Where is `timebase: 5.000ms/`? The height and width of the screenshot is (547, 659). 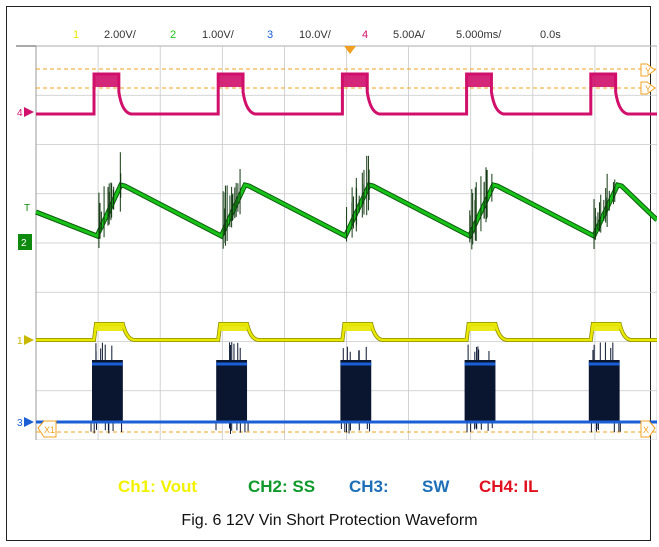 timebase: 5.000ms/ is located at coordinates (479, 35).